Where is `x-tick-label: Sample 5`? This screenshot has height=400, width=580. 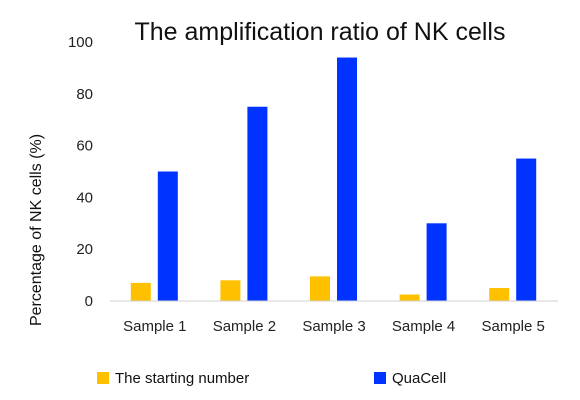 x-tick-label: Sample 5 is located at coordinates (513, 326).